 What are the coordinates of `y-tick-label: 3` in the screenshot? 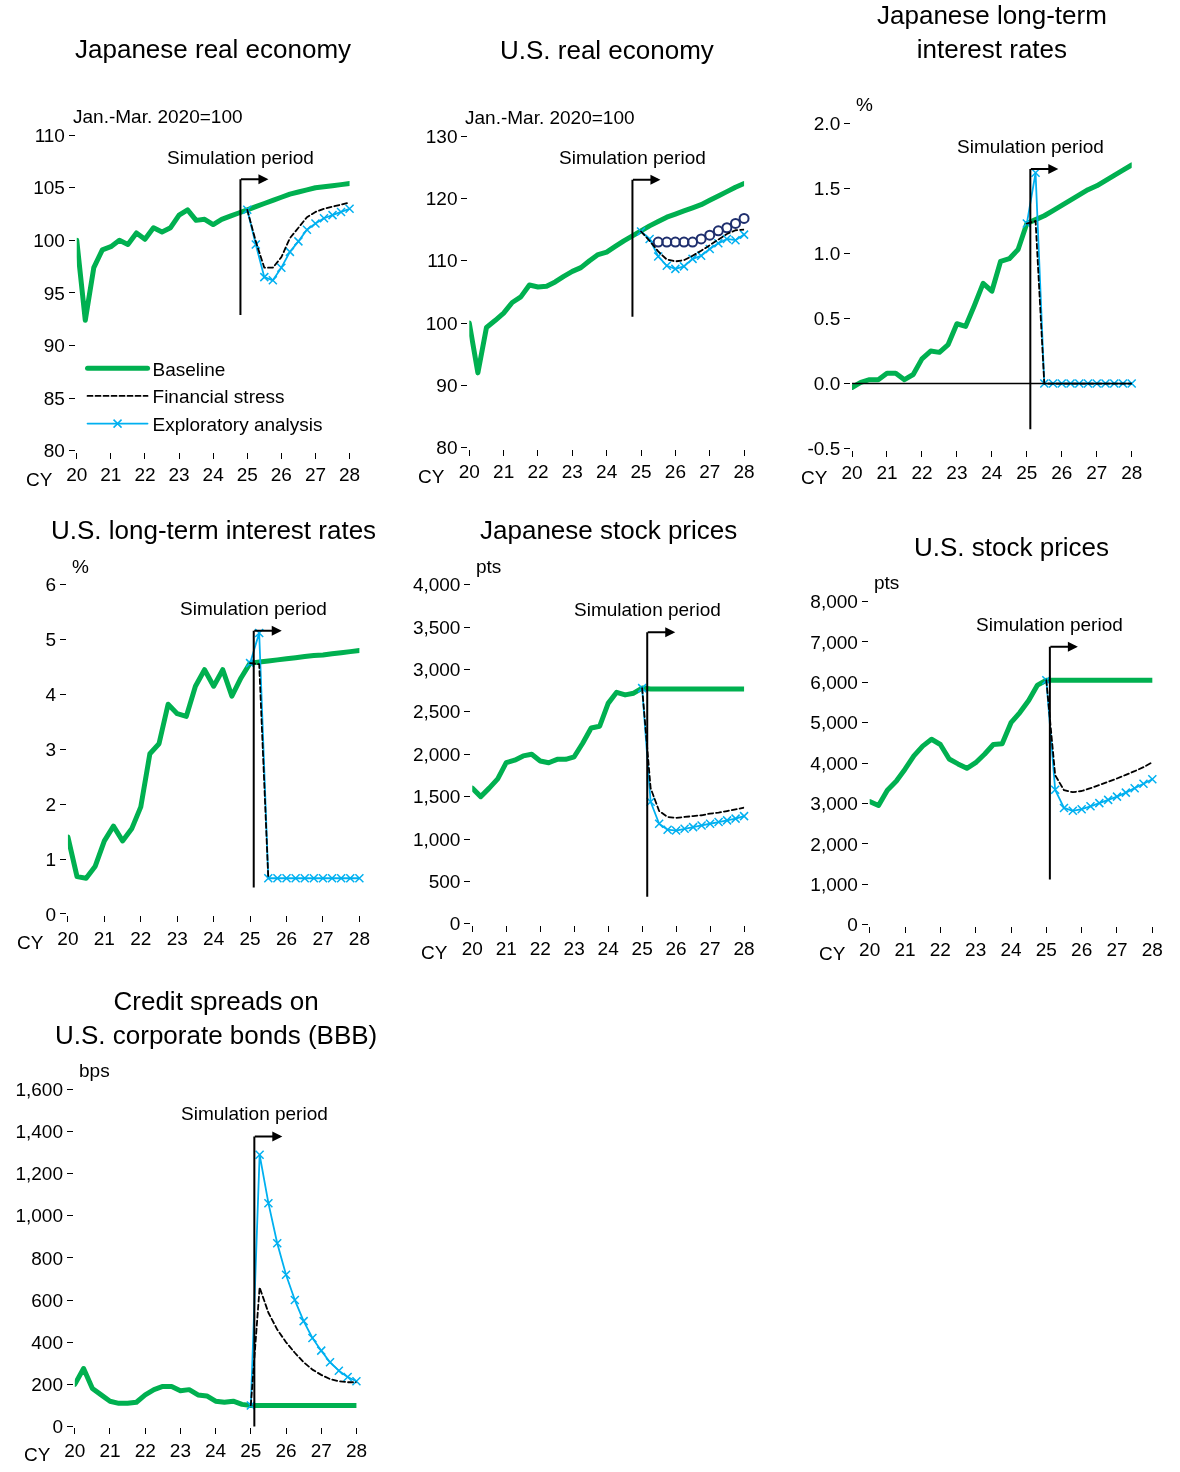 It's located at (51, 749).